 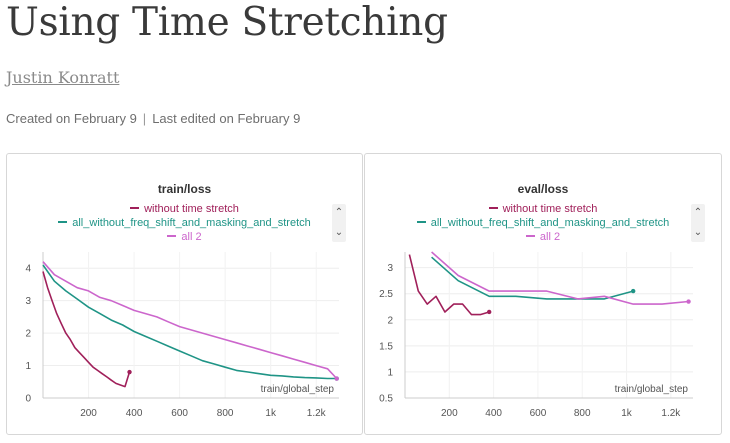 What do you see at coordinates (28, 269) in the screenshot?
I see `y-tick-label: 4` at bounding box center [28, 269].